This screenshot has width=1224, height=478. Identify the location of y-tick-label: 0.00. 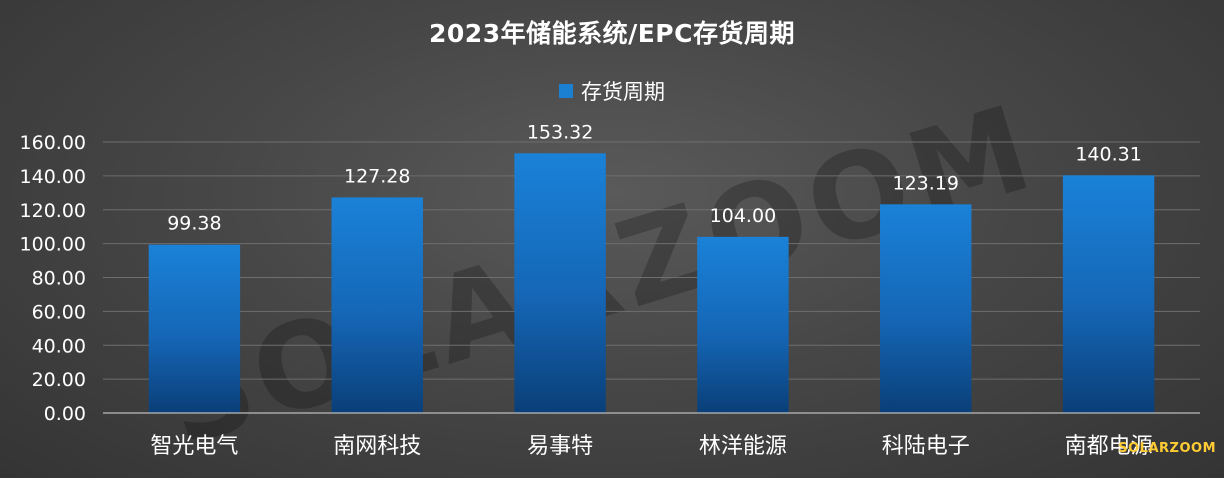
(65, 414).